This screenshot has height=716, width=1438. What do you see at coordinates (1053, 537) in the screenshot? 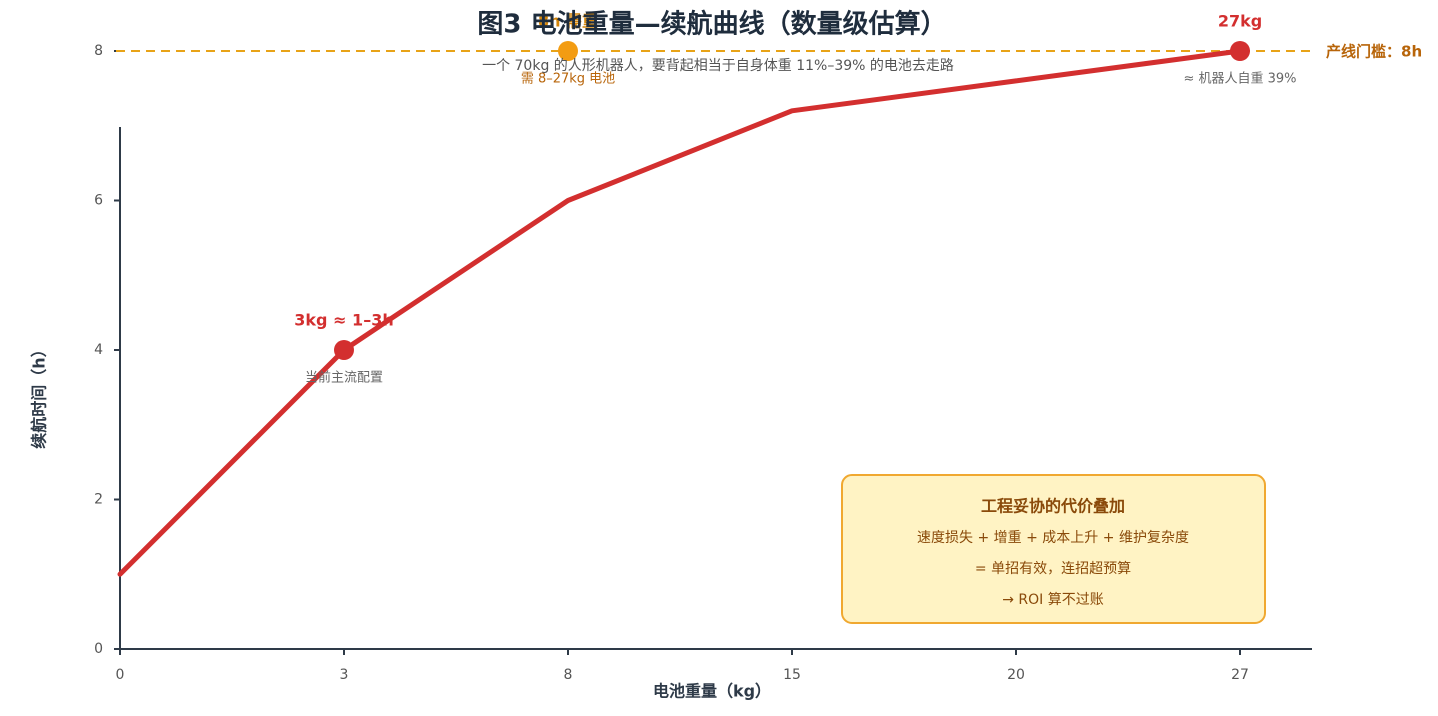
I see `callout-line: 速度损失 + 增重 + 成本上升 + 维护复杂度` at bounding box center [1053, 537].